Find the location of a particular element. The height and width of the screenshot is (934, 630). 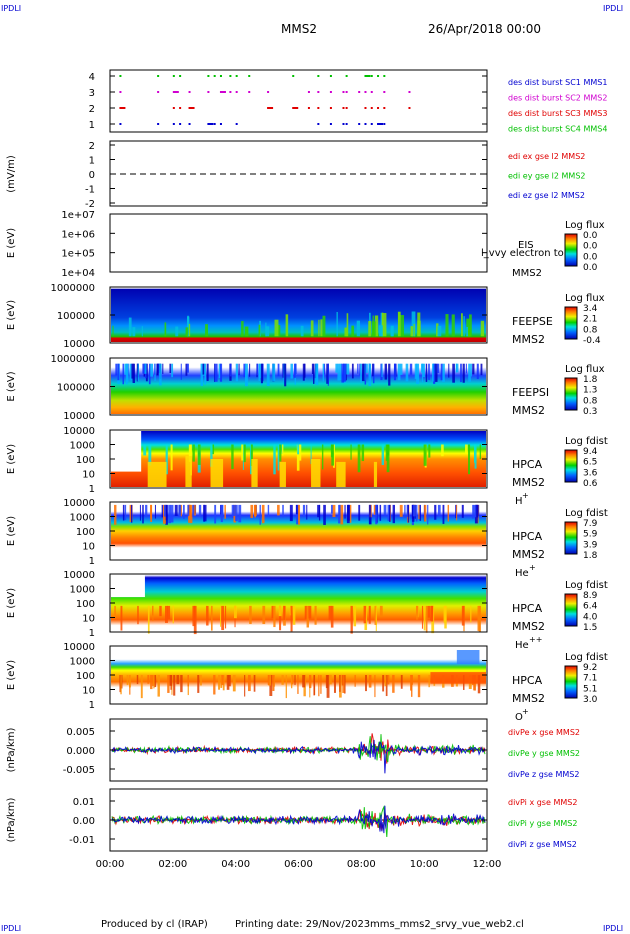

feepse-ytick: 100000 is located at coordinates (76, 316).